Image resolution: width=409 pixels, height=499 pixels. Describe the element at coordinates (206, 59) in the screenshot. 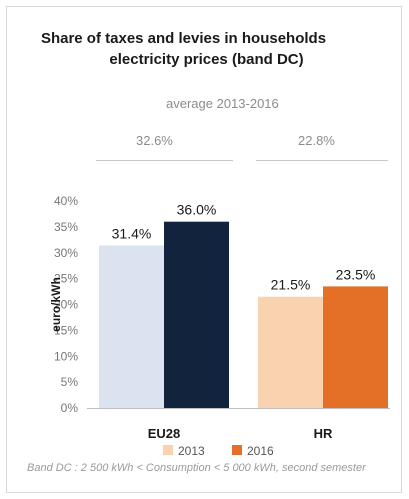

I see `chart-title-line2: electricity prices (band DC)` at that location.